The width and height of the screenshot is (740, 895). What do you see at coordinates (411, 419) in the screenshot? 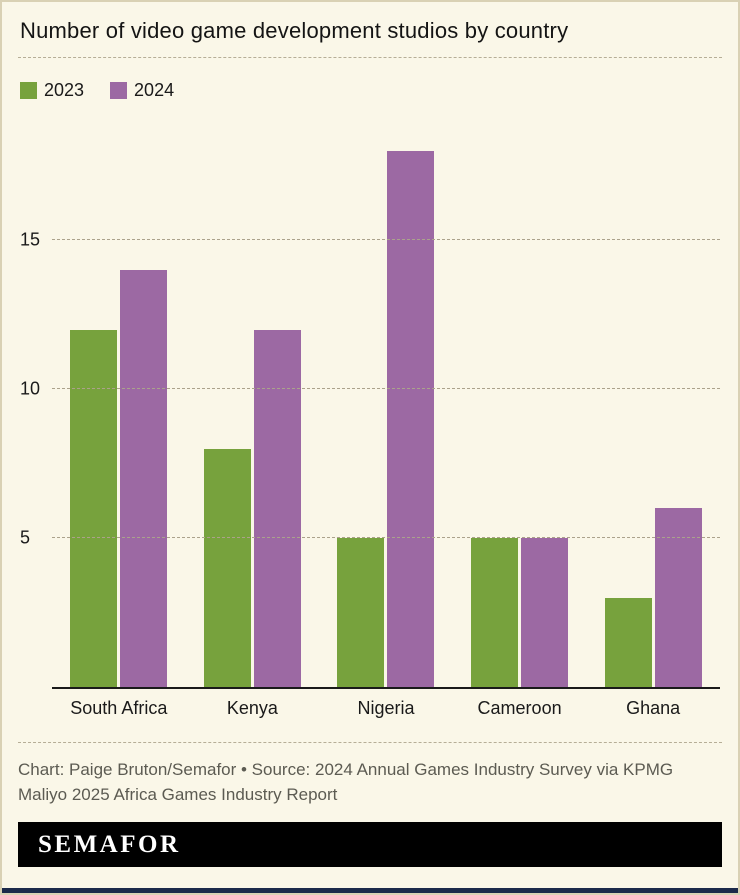
I see `bar-2024-nigeria` at bounding box center [411, 419].